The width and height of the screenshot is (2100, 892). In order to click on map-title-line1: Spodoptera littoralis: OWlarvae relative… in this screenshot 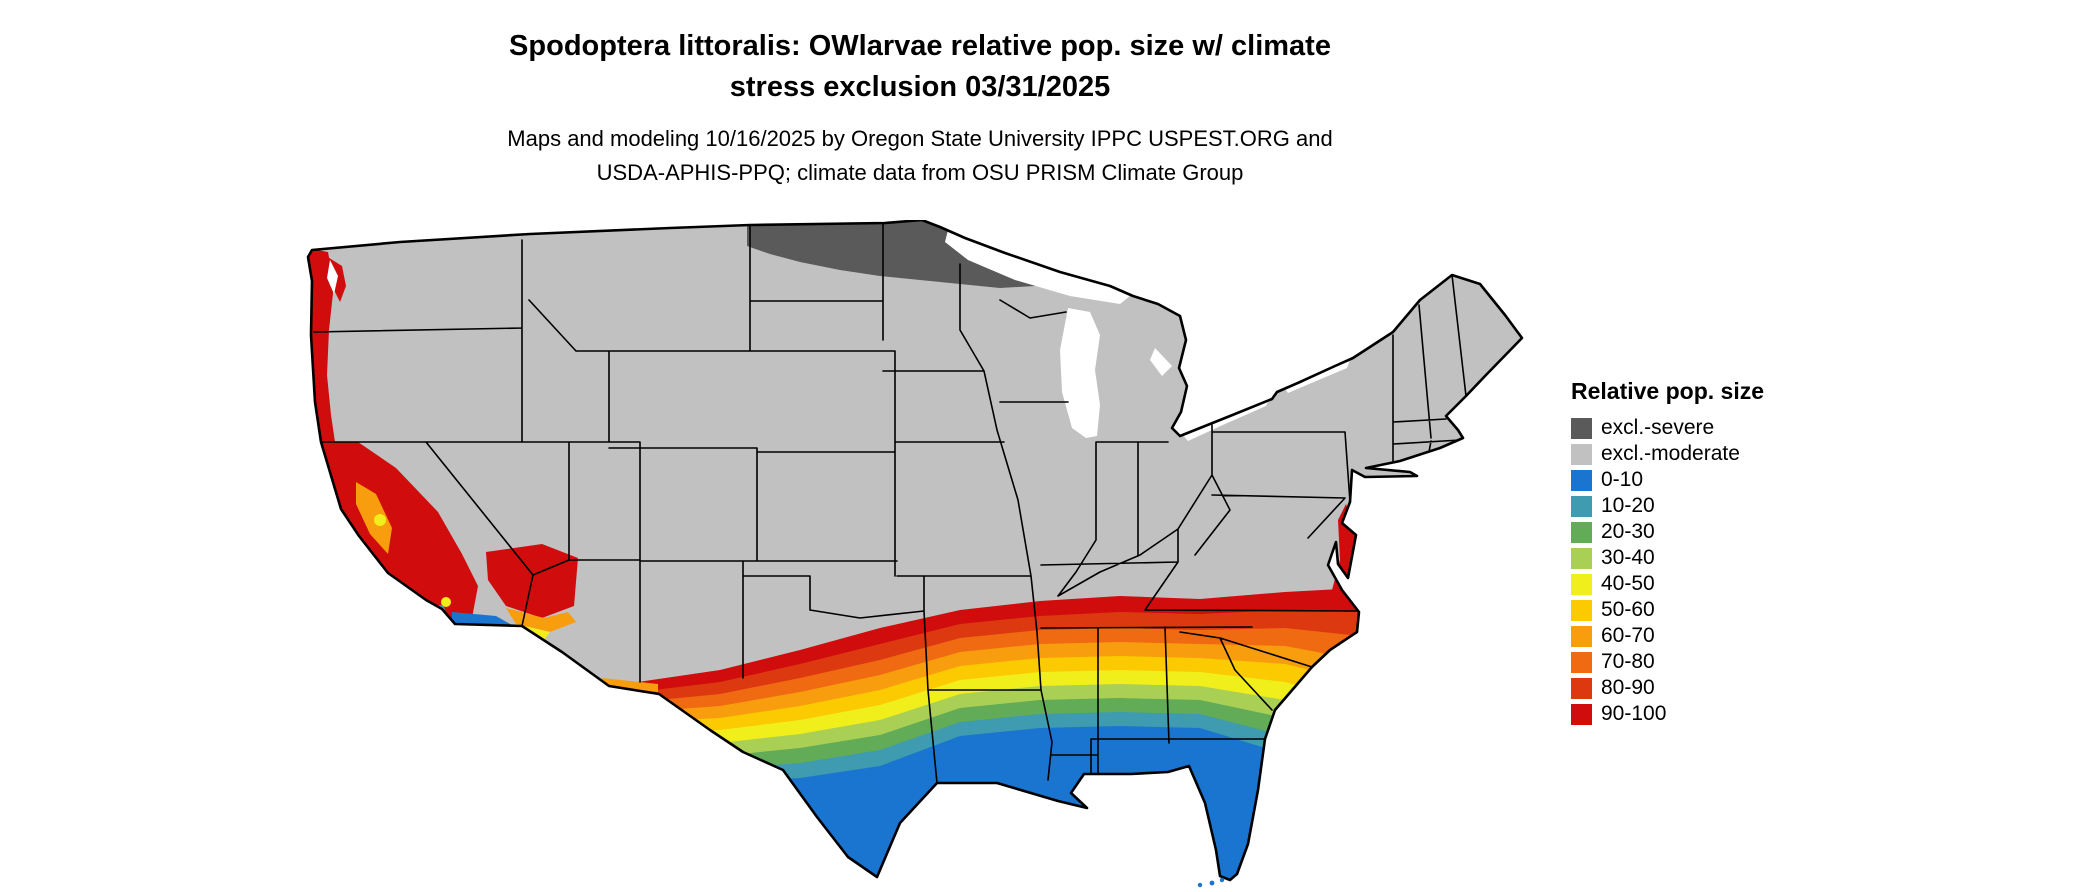, I will do `click(920, 46)`.